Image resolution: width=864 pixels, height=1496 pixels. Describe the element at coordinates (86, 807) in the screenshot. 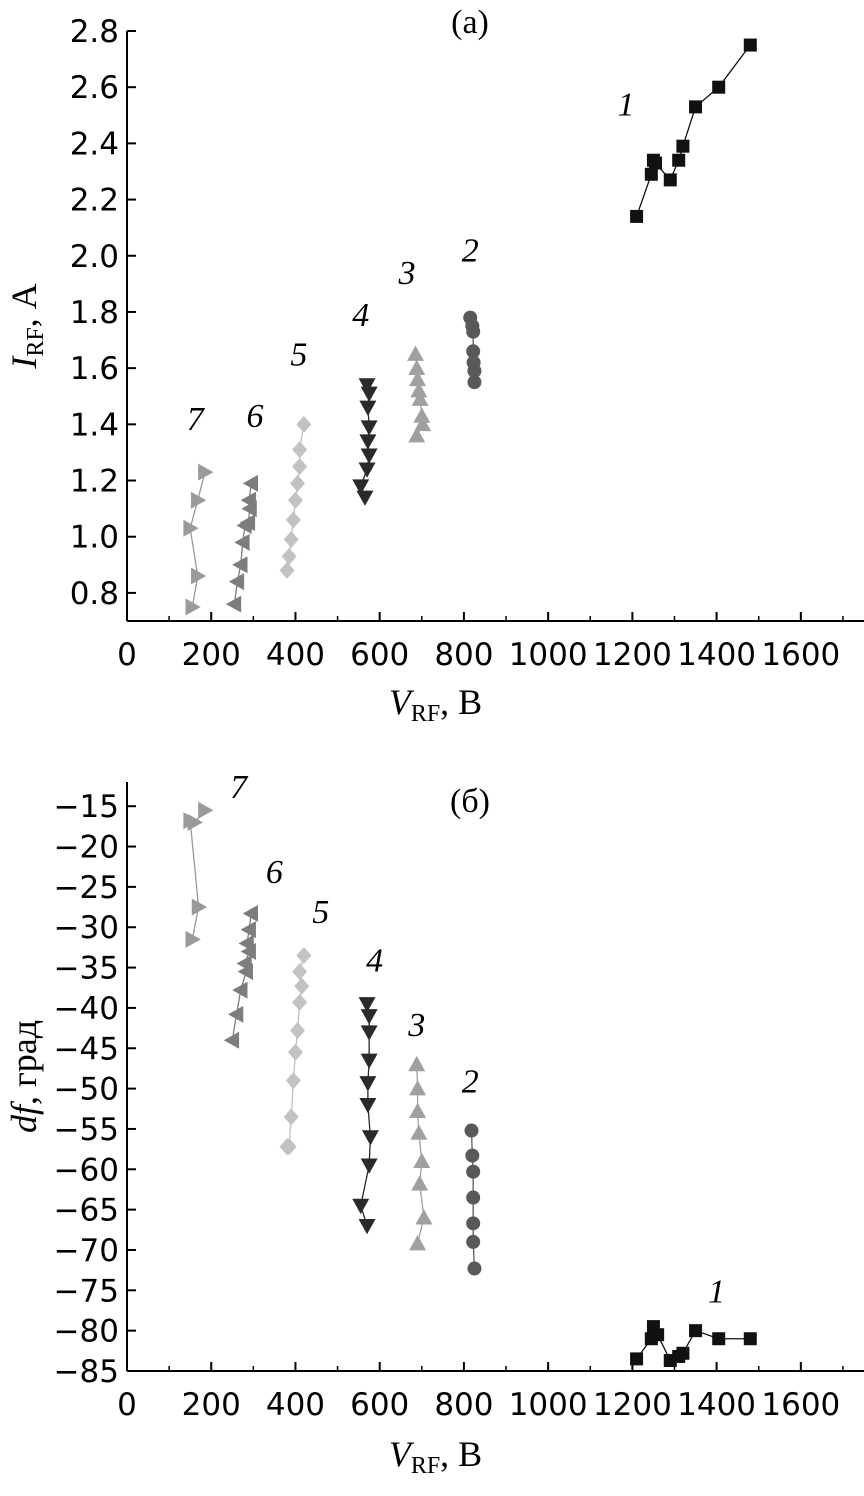

I see `y-tick-label: −15` at that location.